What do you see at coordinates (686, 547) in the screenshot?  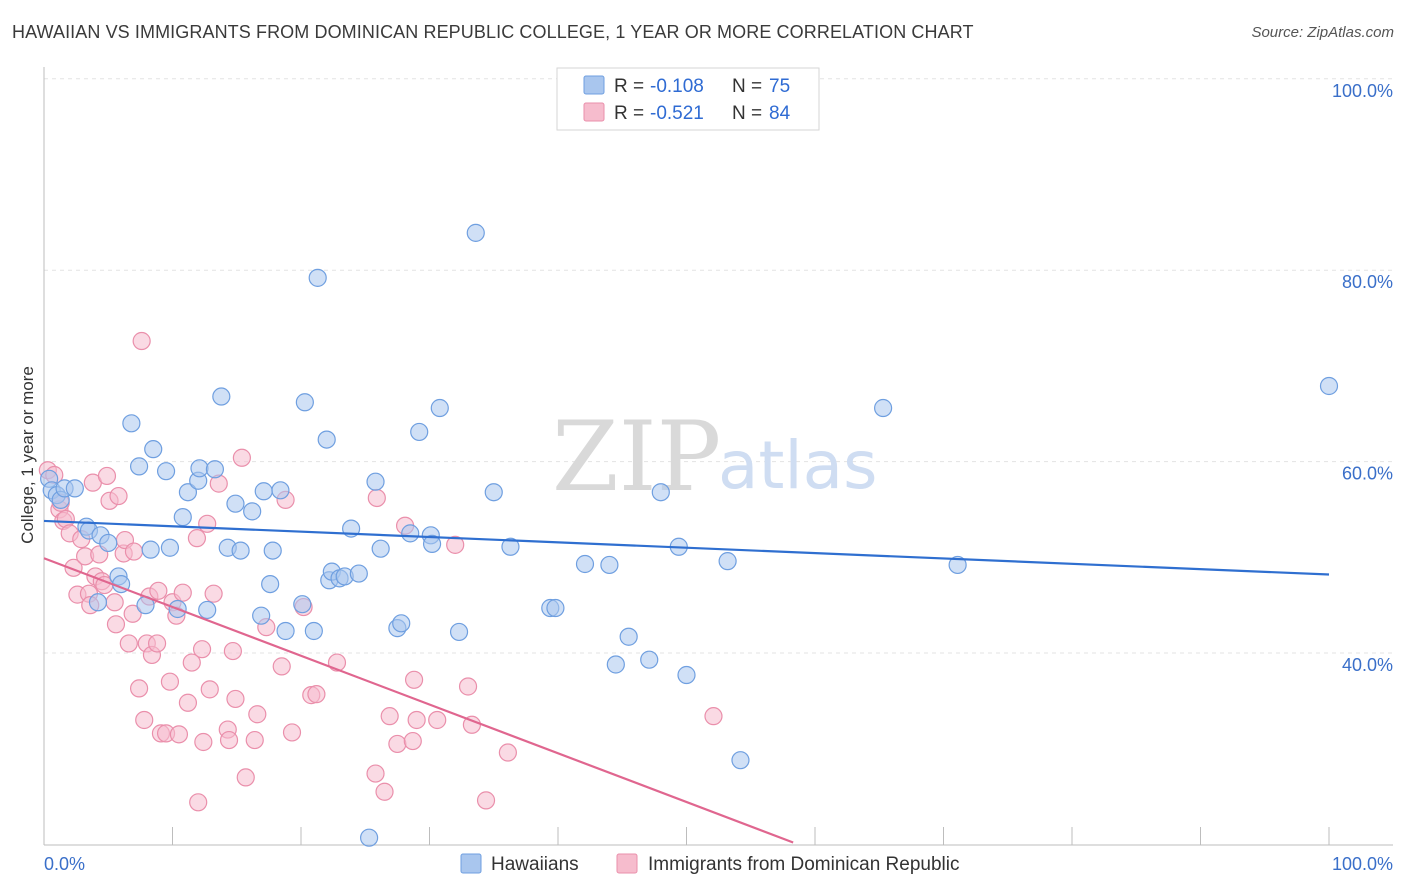 I see `trend-line-blue` at bounding box center [686, 547].